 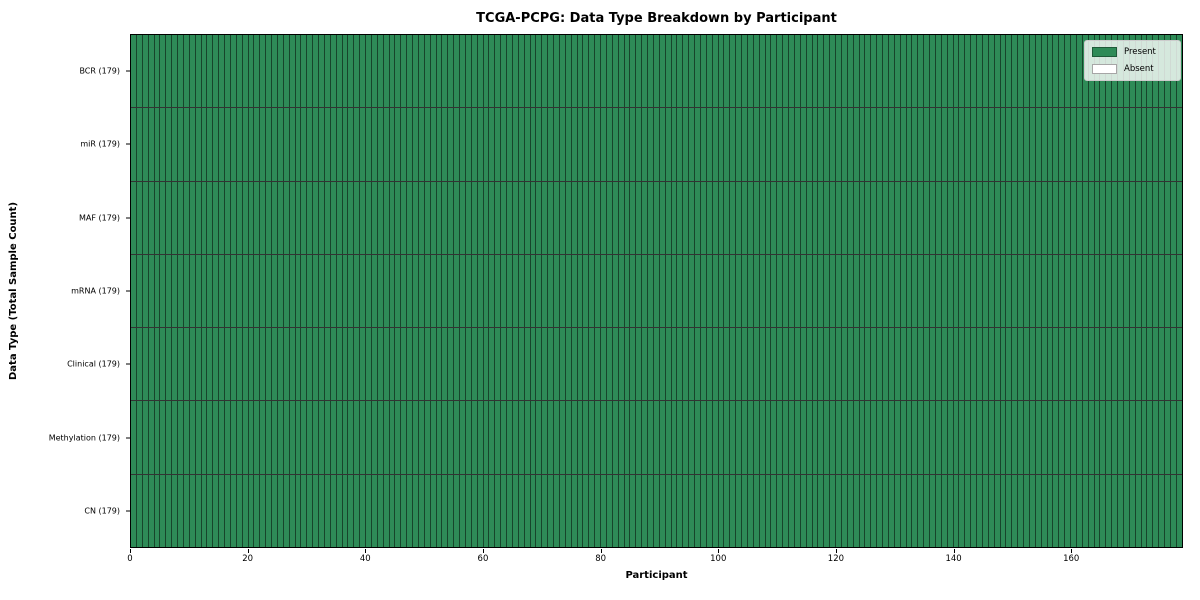 What do you see at coordinates (656, 291) in the screenshot?
I see `heatmap-row-mRNA` at bounding box center [656, 291].